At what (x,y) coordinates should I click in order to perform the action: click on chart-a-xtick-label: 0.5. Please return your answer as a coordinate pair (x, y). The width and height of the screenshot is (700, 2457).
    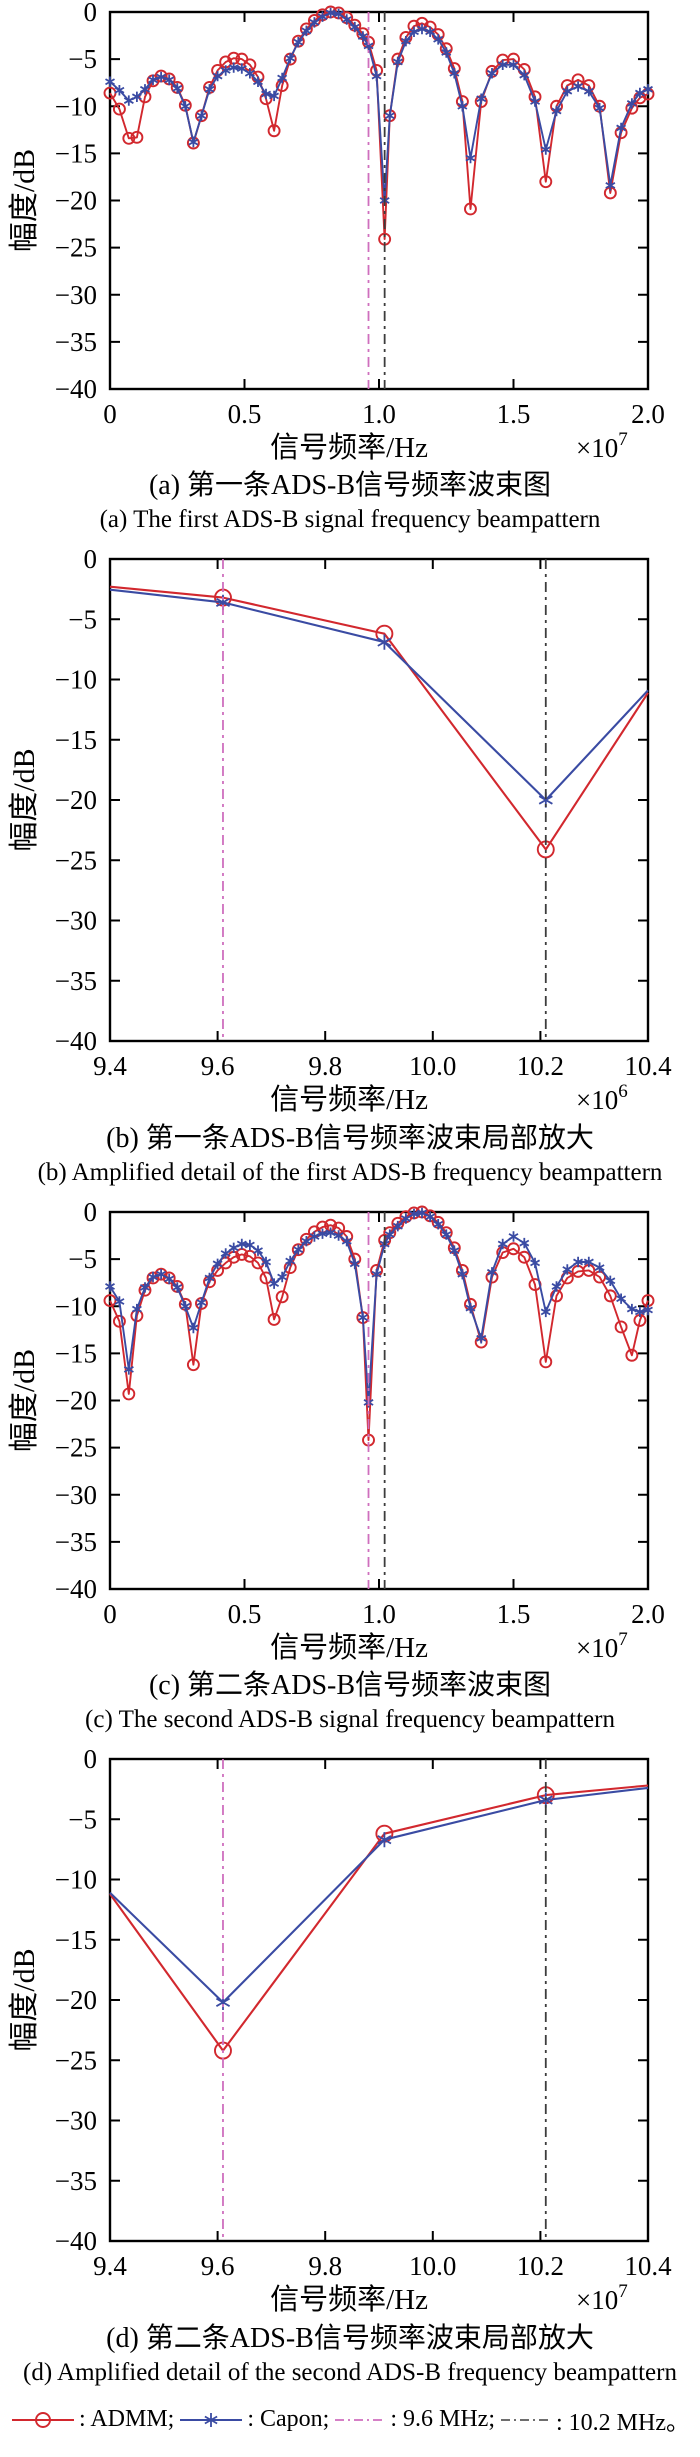
    Looking at the image, I should click on (245, 414).